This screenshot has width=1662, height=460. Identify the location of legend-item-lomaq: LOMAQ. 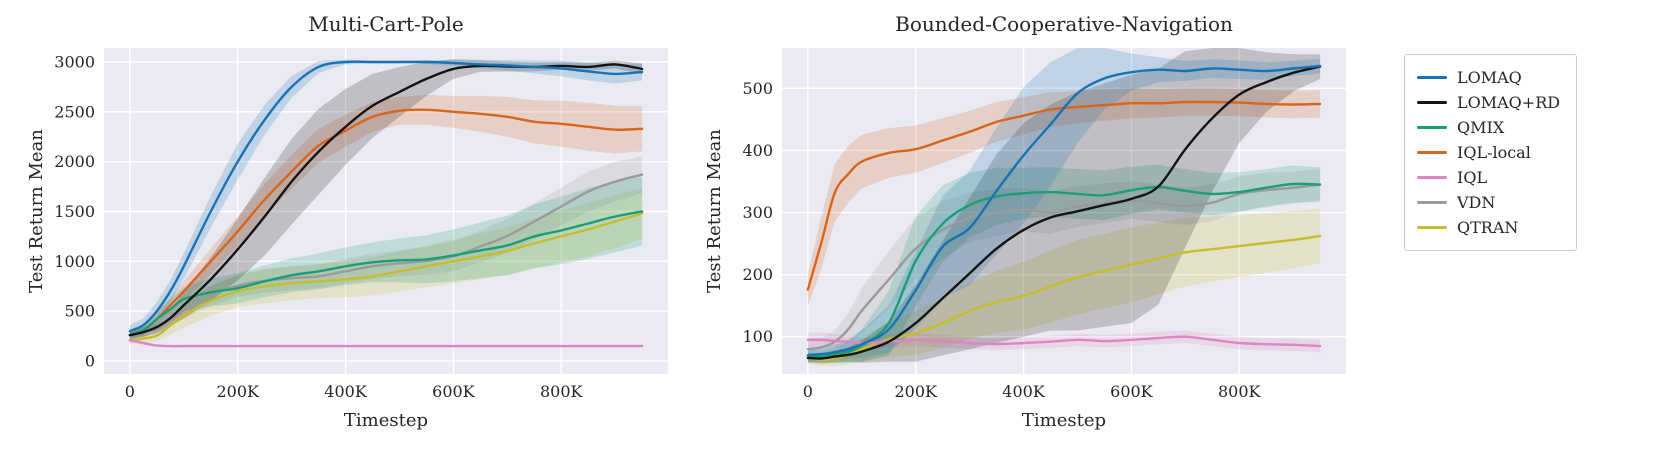
(1488, 77).